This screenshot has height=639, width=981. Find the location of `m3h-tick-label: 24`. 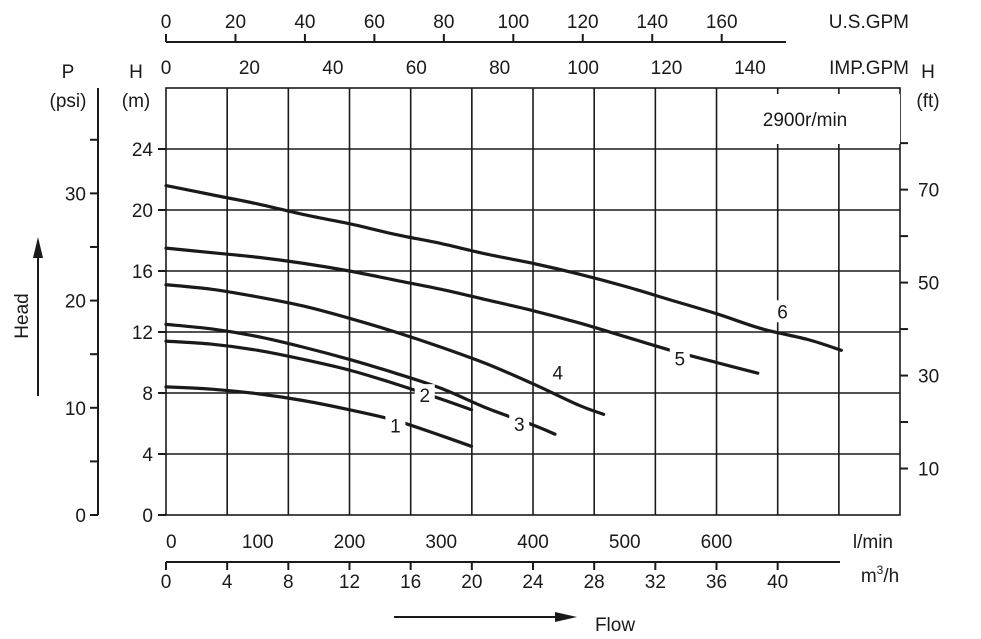

m3h-tick-label: 24 is located at coordinates (533, 582).